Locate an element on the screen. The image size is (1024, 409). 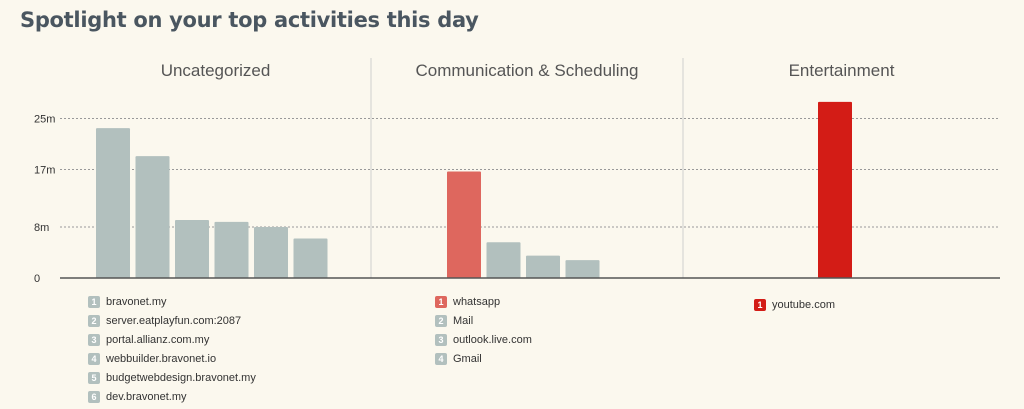
legend-list: 1 youtube.com is located at coordinates (794, 304).